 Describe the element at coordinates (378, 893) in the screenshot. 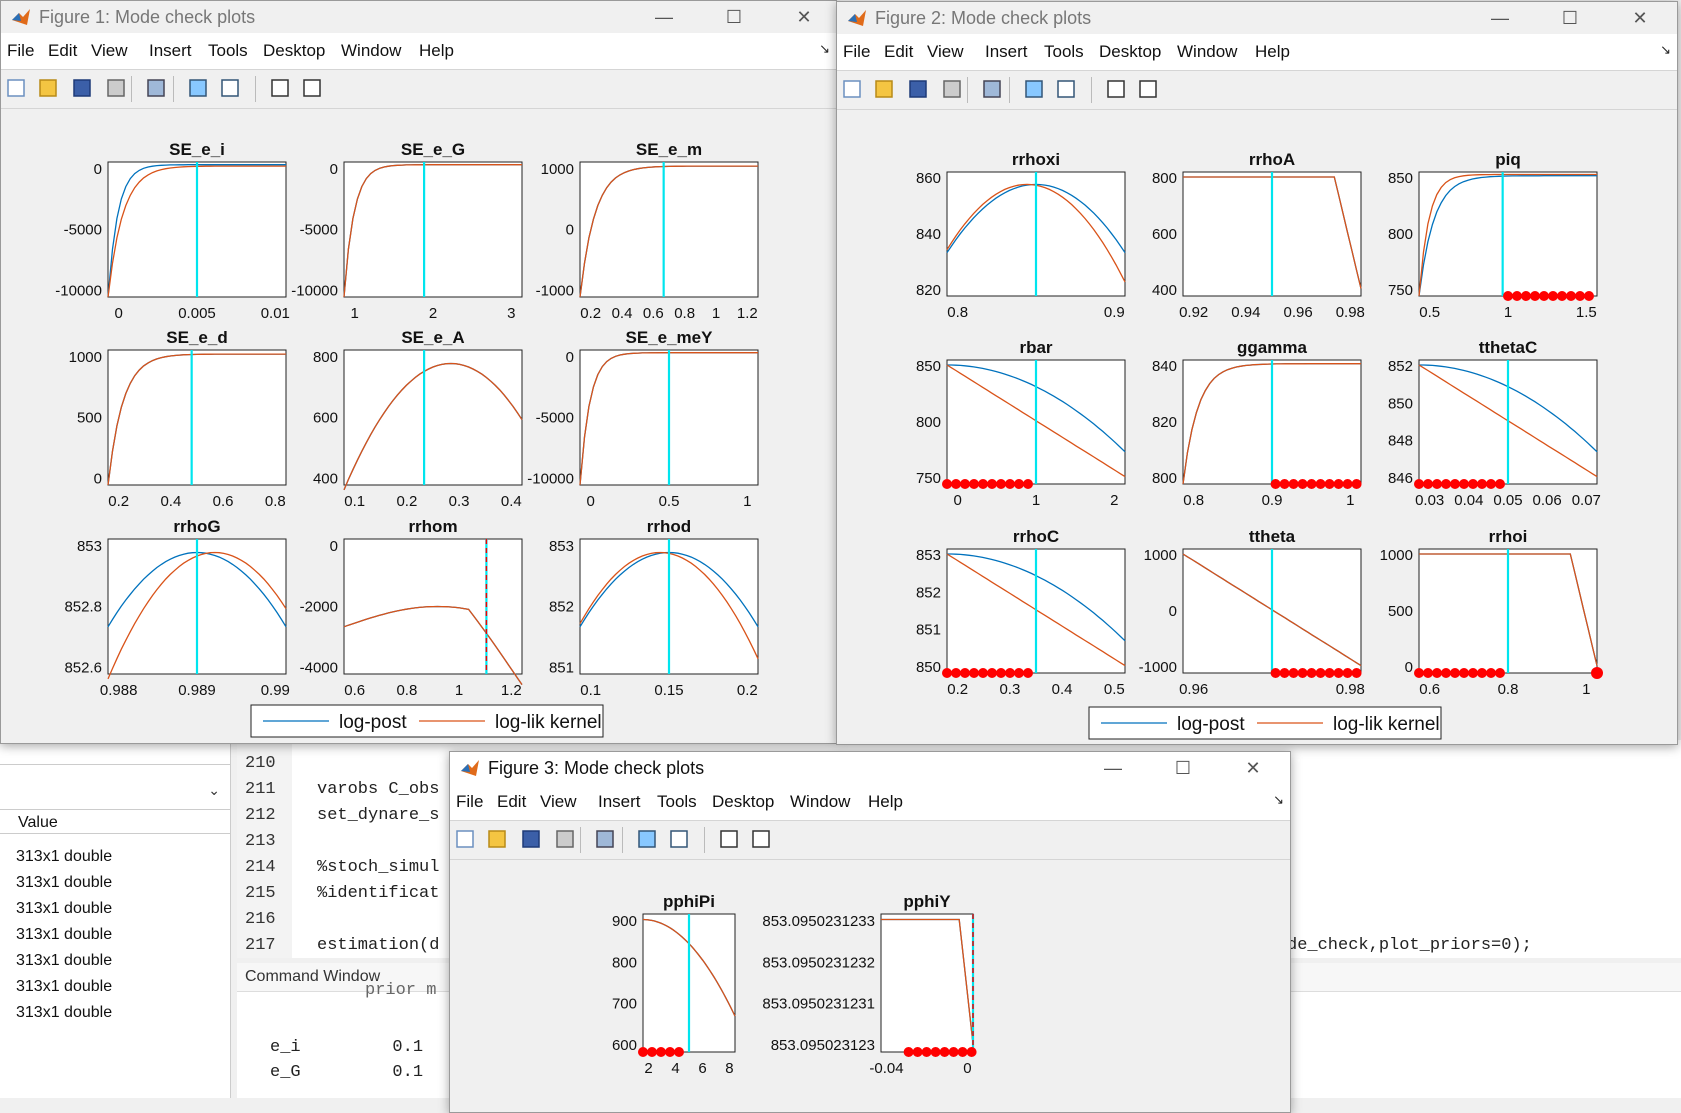

I see `code-line: %identificat` at that location.